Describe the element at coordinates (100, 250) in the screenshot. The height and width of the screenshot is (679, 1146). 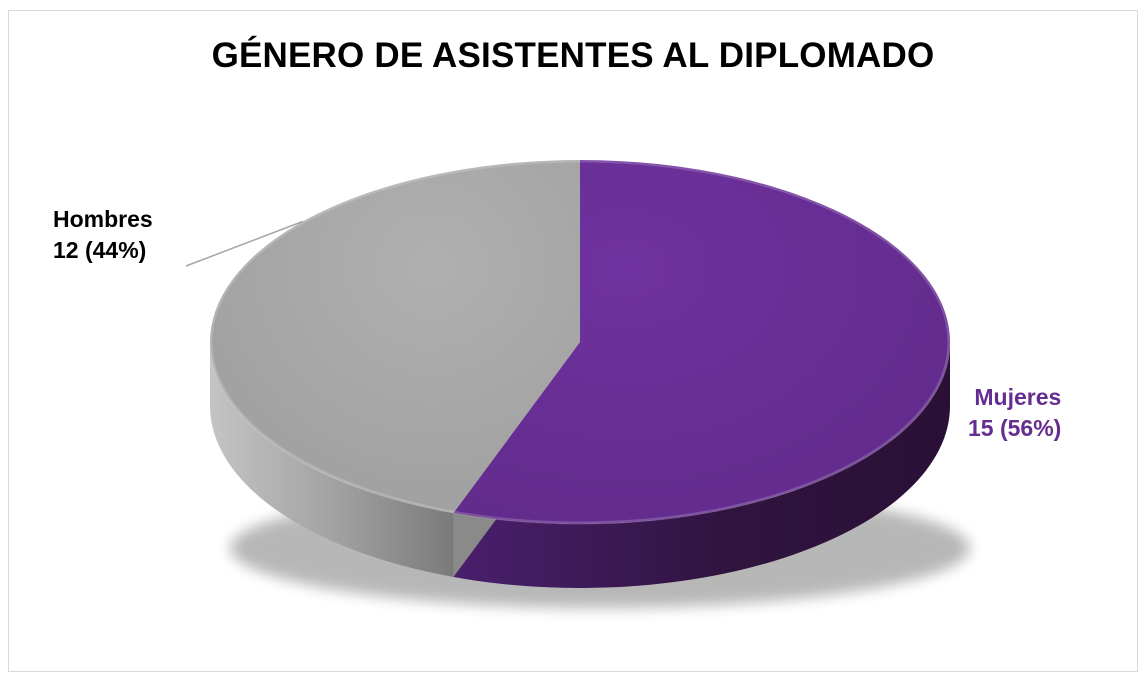
I see `data-label-value: 12 (44%)` at that location.